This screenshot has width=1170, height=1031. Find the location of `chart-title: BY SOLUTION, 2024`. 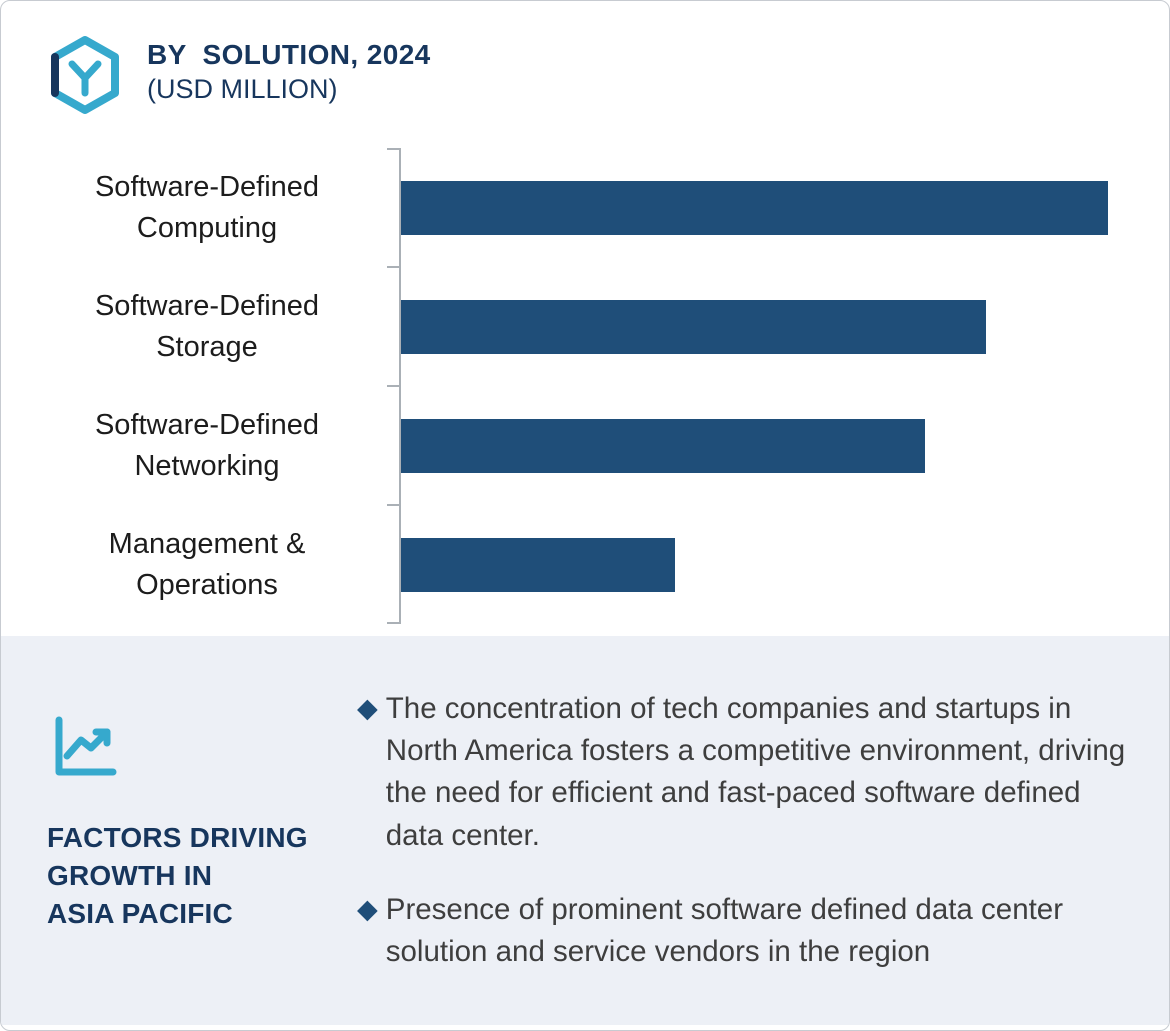

chart-title: BY SOLUTION, 2024 is located at coordinates (289, 54).